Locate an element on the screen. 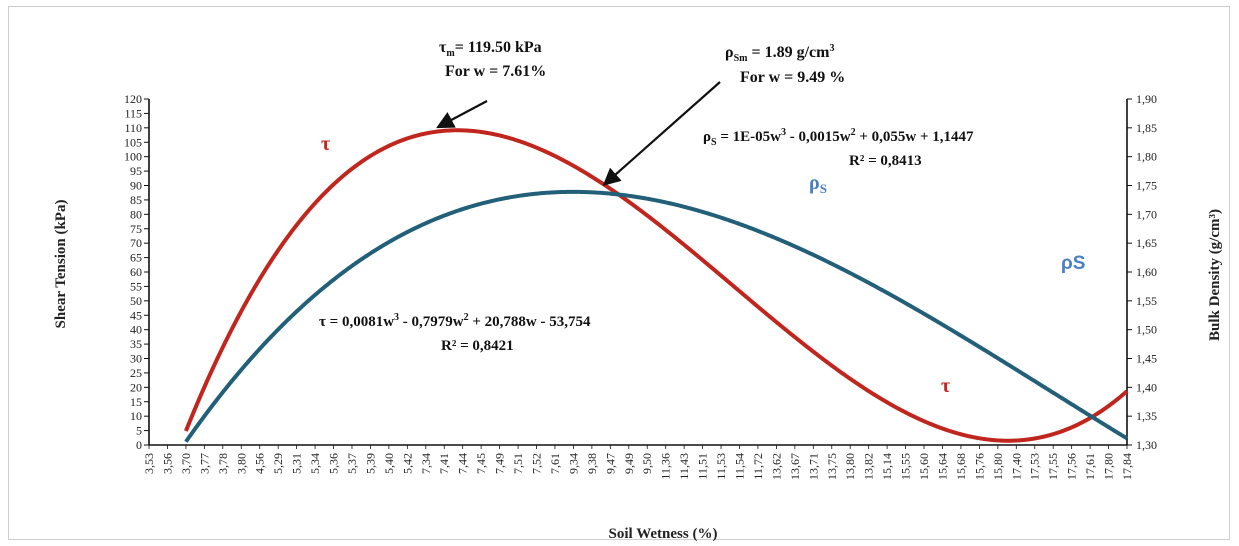 Image resolution: width=1239 pixels, height=546 pixels. x-tick-label: 17,84 is located at coordinates (1127, 466).